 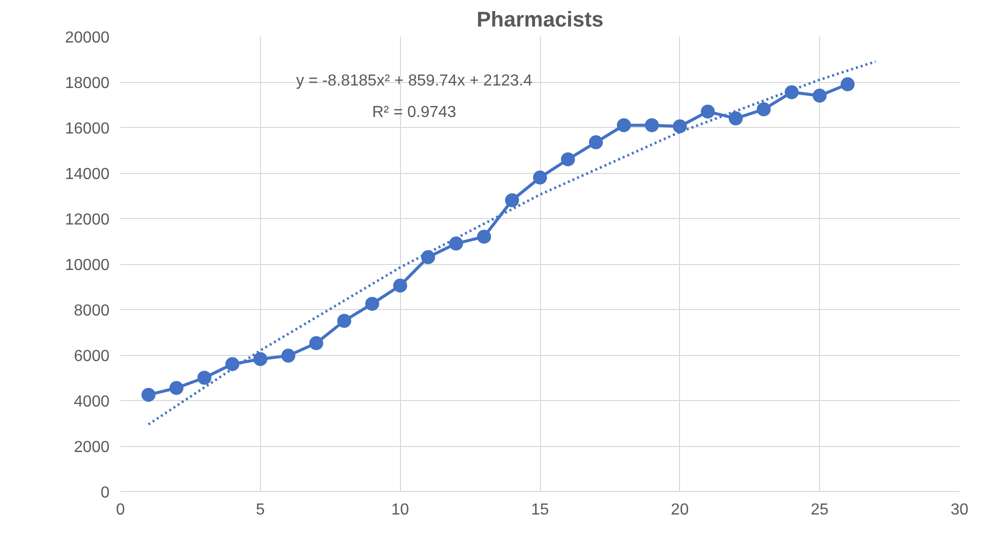 What do you see at coordinates (87, 83) in the screenshot?
I see `y-tick-label: 18000` at bounding box center [87, 83].